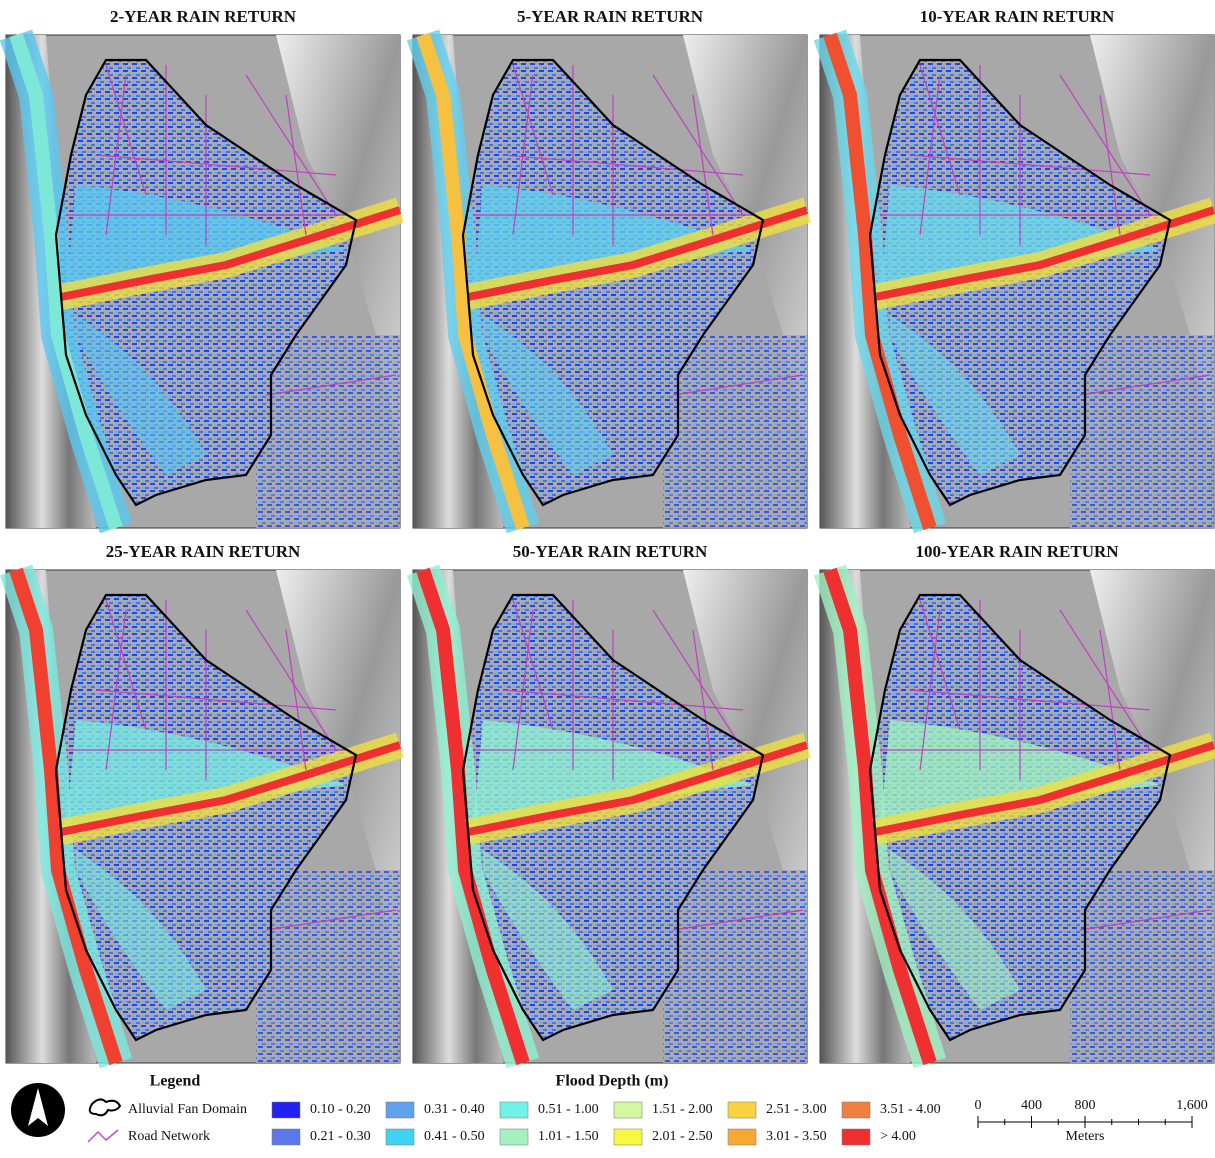  I want to click on road-icon, so click(103, 1136).